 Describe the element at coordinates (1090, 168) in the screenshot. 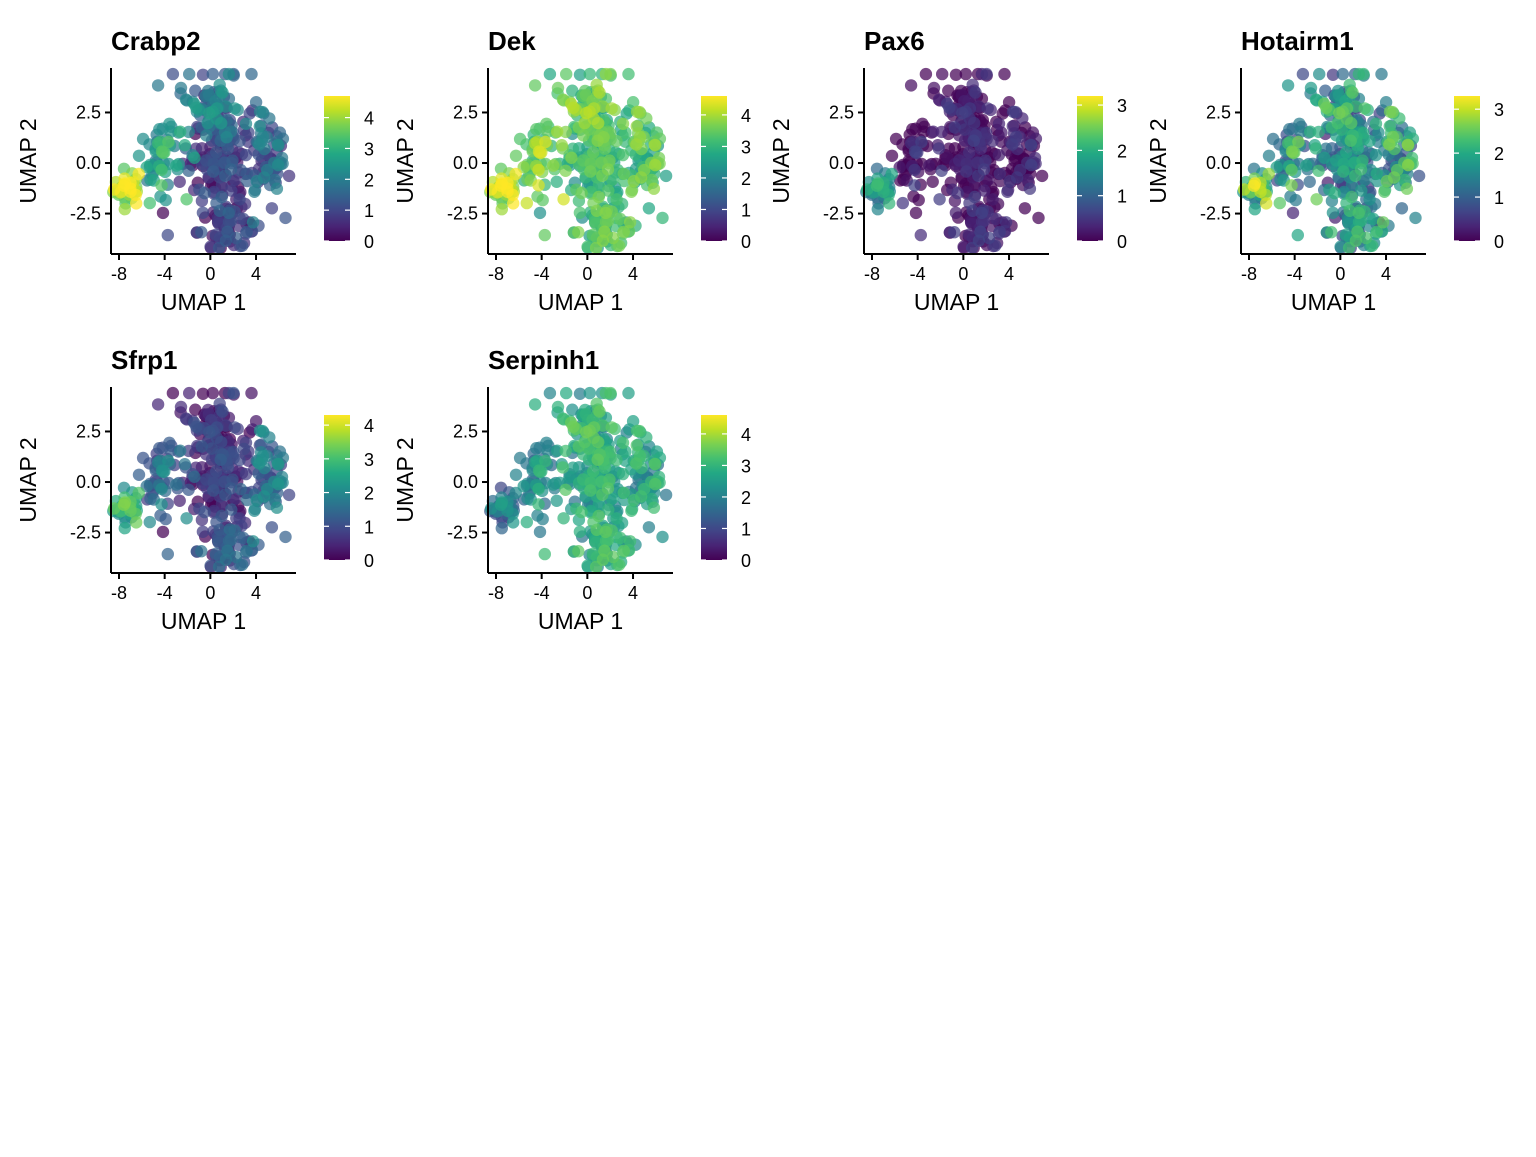

I see `colorbar` at that location.